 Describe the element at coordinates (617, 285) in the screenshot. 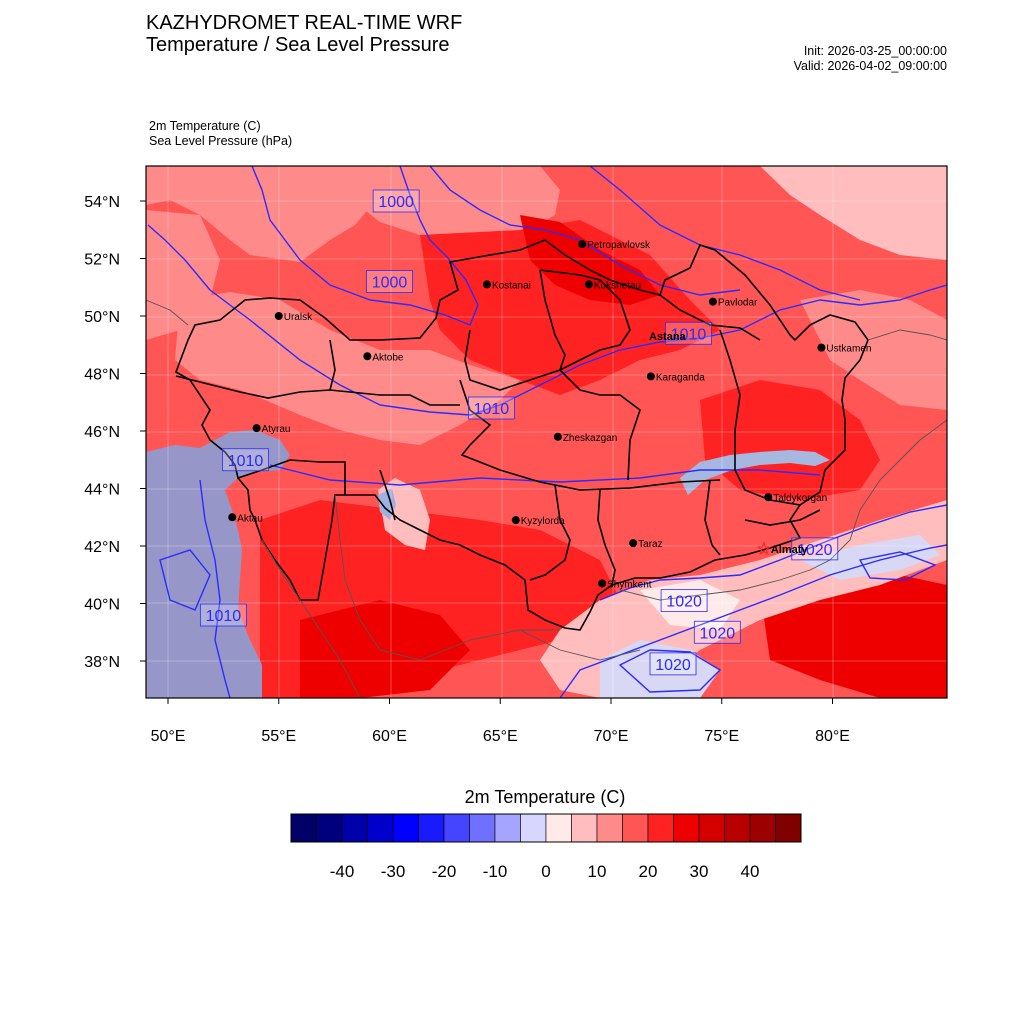

I see `city-label: Kokshetau` at that location.